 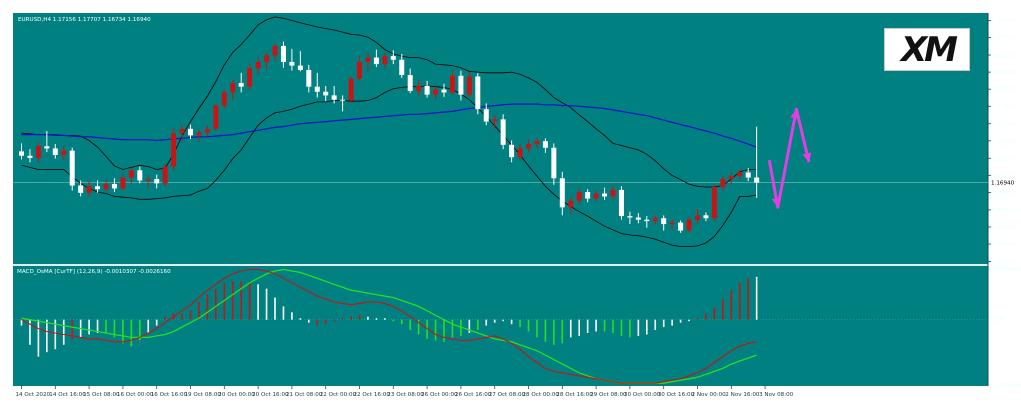 I want to click on time-tick-label: 19 Oct 08:00, so click(x=203, y=395).